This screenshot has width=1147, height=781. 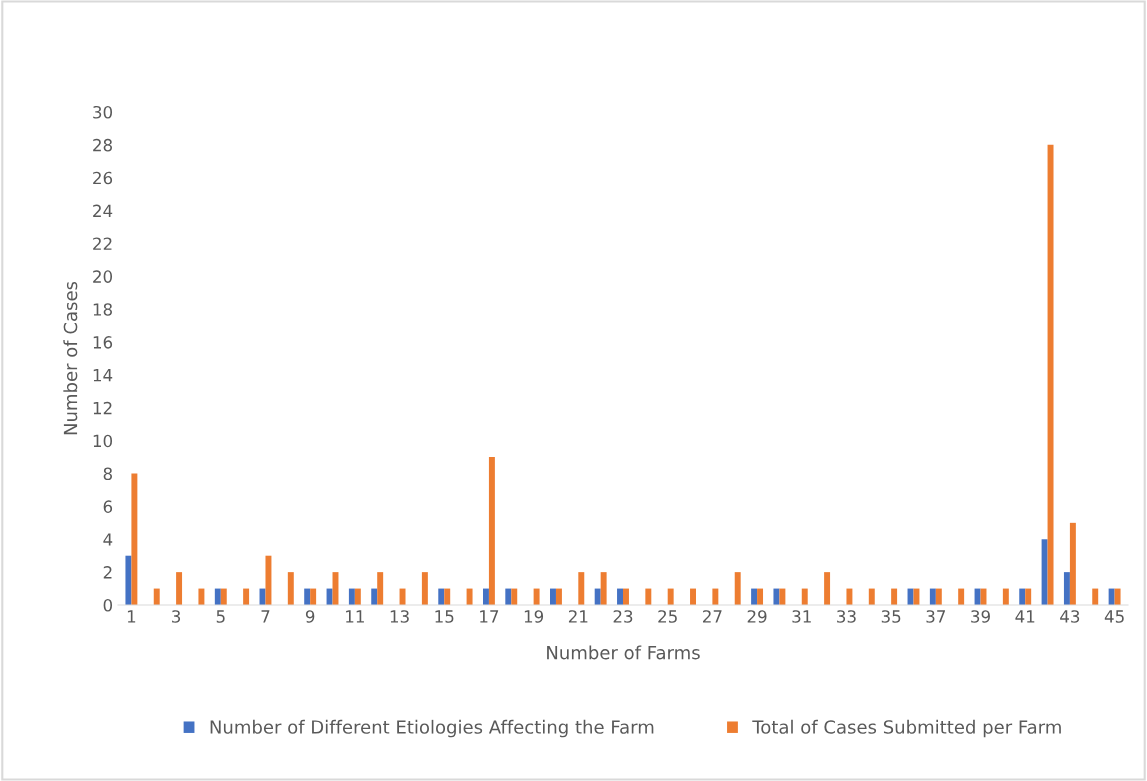 What do you see at coordinates (667, 616) in the screenshot?
I see `x-tick-label: 25` at bounding box center [667, 616].